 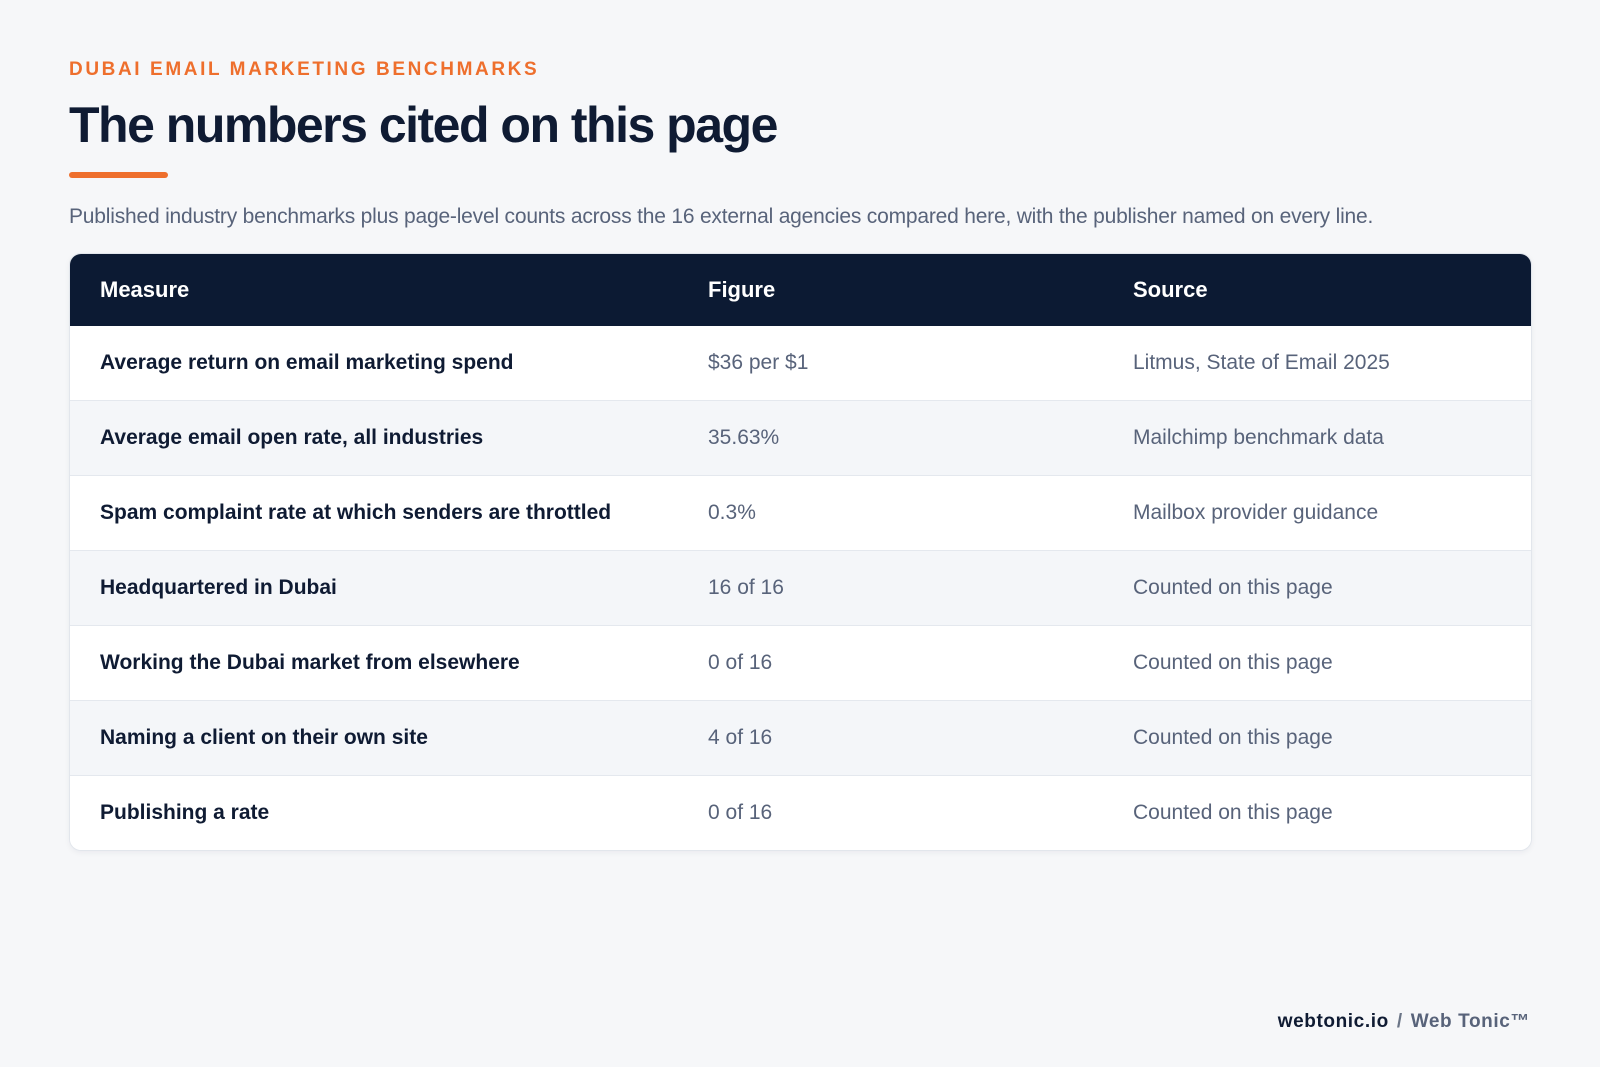 What do you see at coordinates (145, 289) in the screenshot?
I see `column-header-measure: Measure` at bounding box center [145, 289].